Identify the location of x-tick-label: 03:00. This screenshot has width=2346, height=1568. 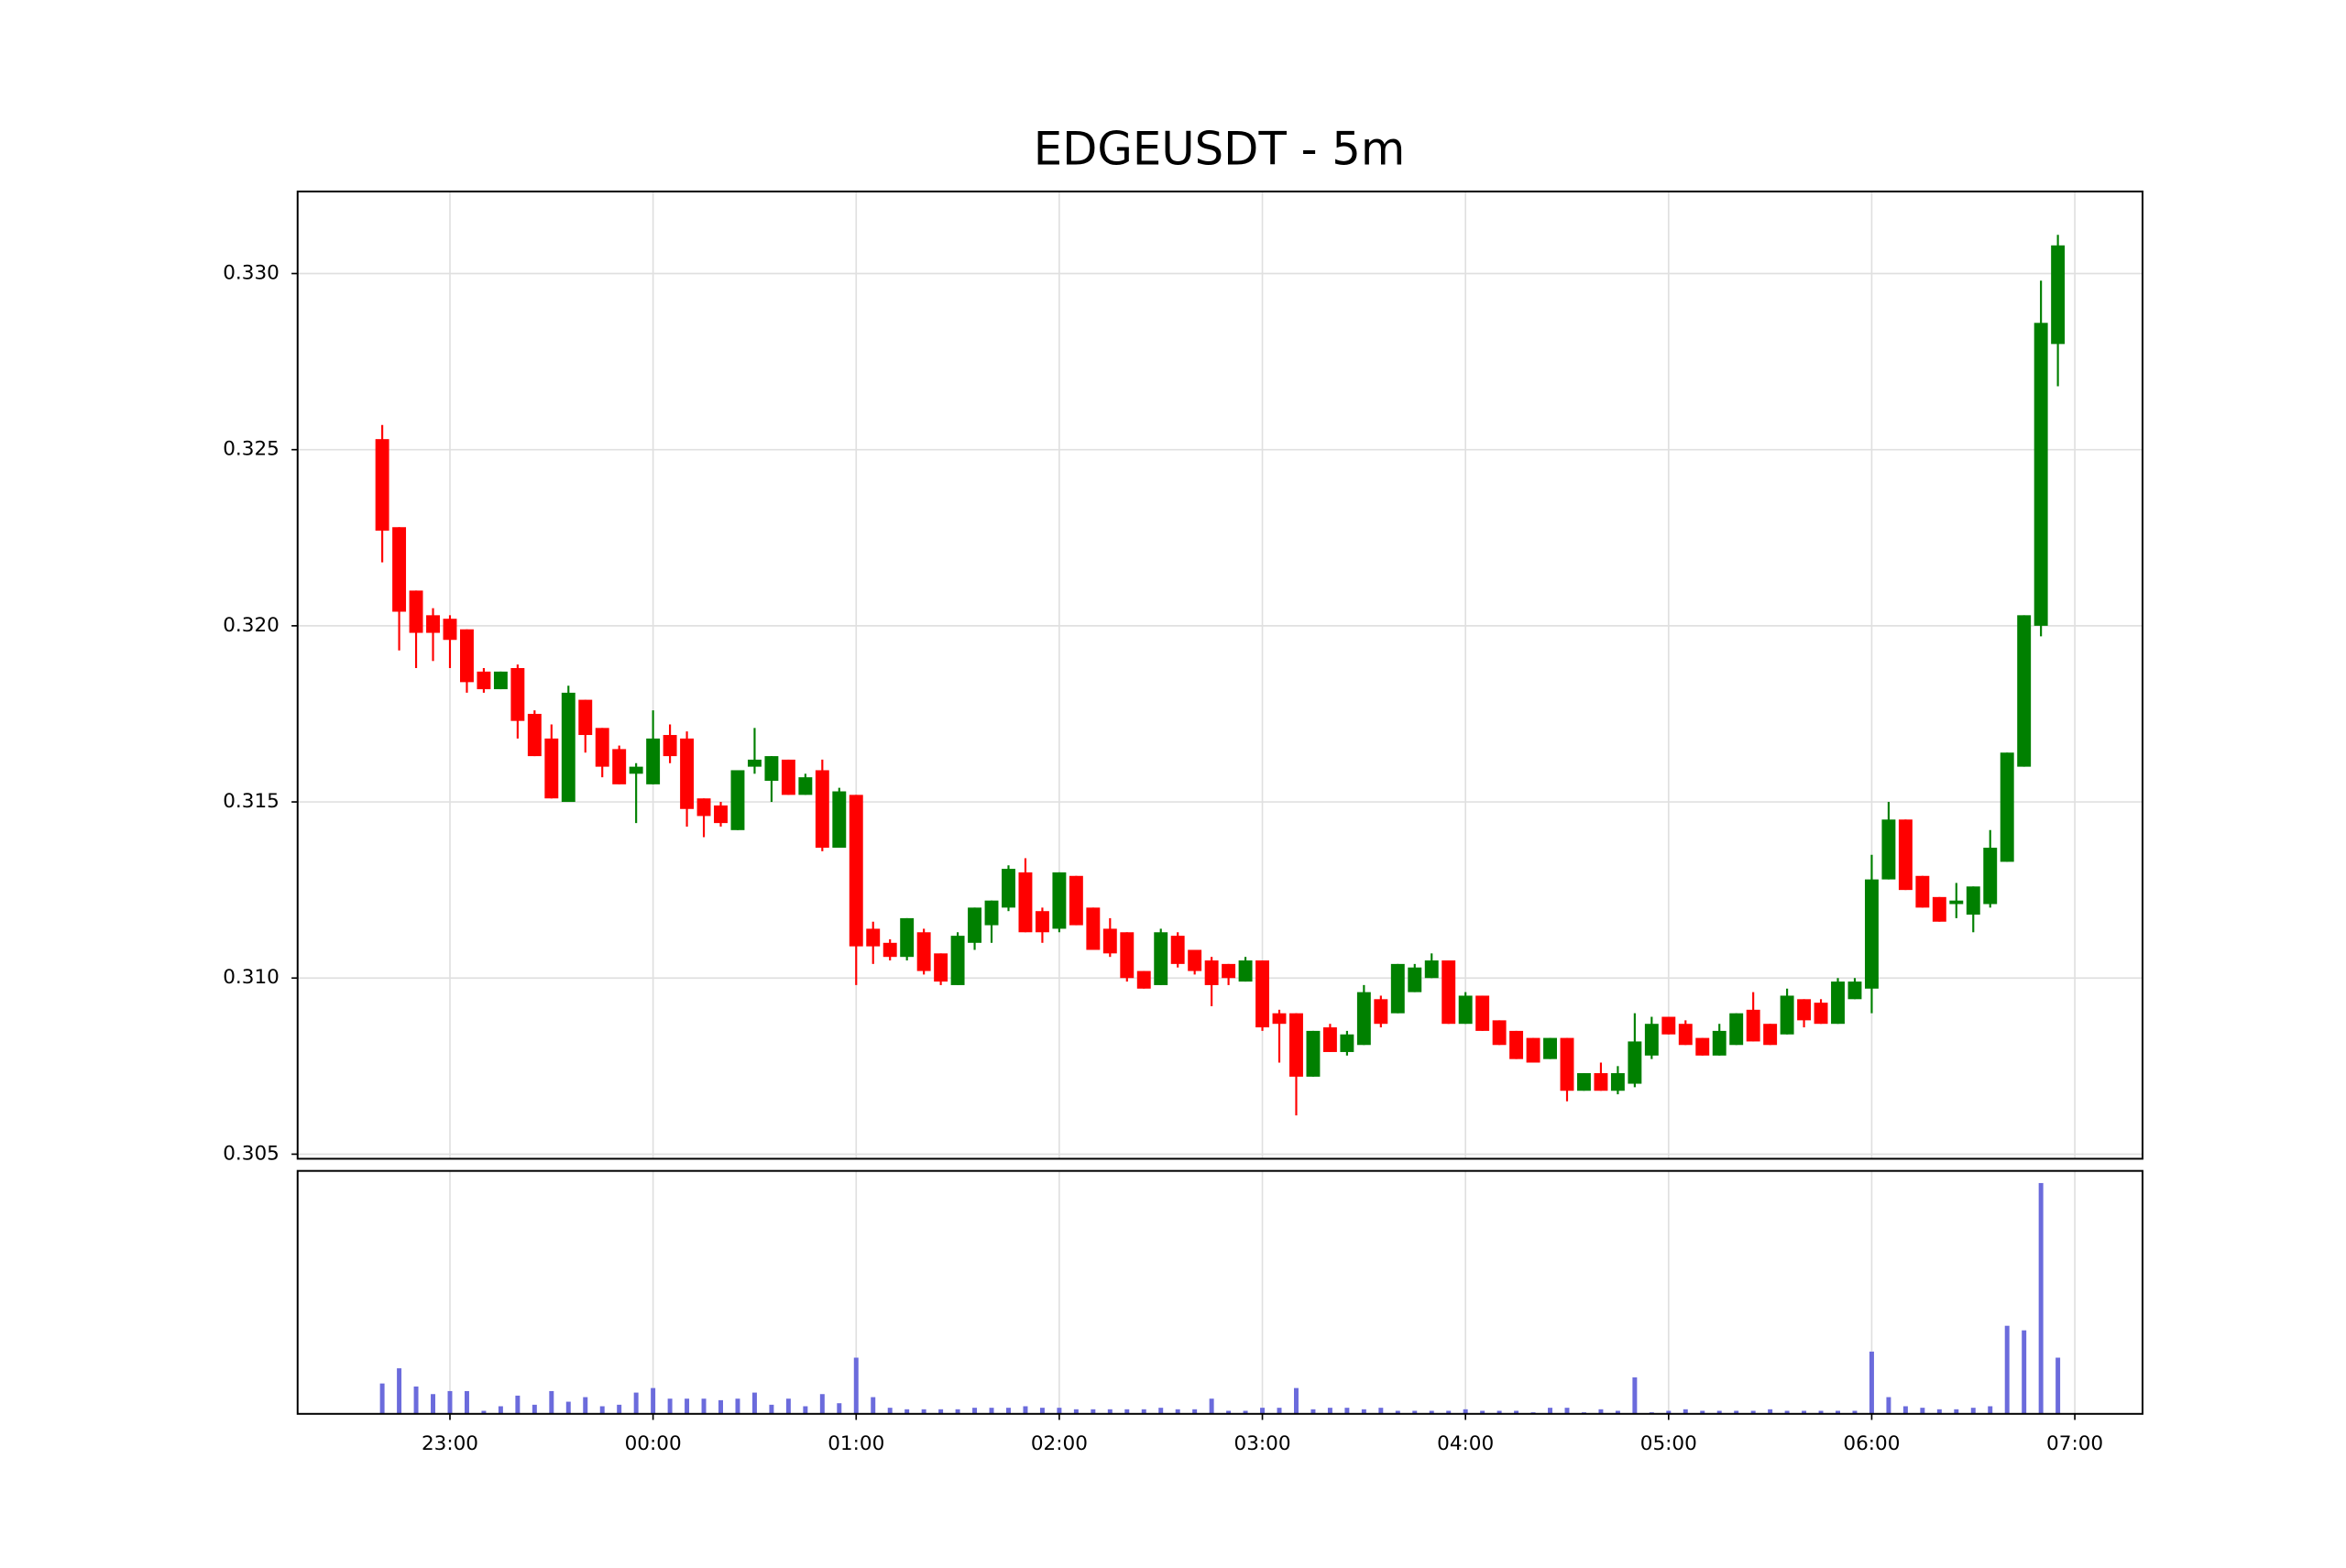
(1262, 1443).